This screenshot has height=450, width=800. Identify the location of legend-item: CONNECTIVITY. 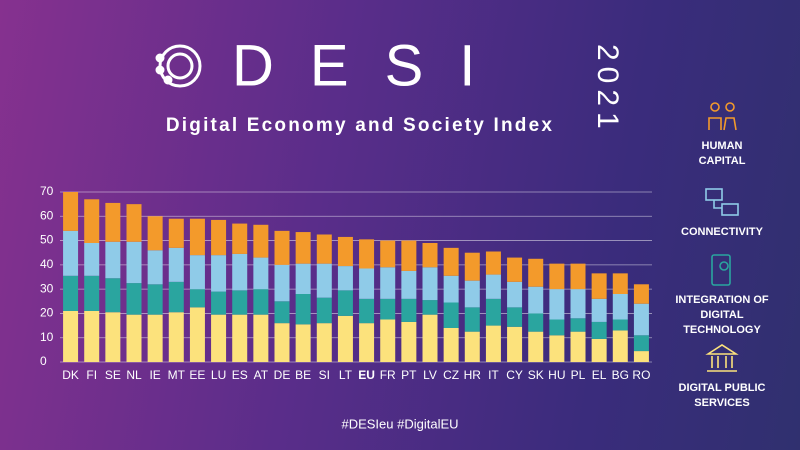
(722, 213).